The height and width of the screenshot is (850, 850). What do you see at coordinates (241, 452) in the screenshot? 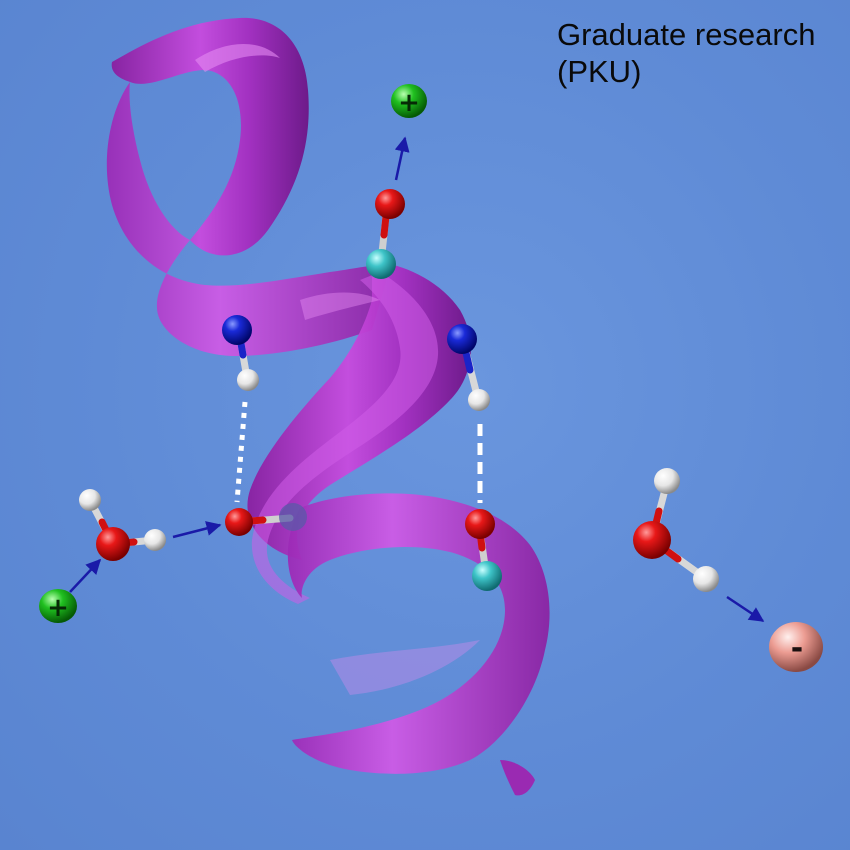
I see `hydrogen-bond-dotted` at bounding box center [241, 452].